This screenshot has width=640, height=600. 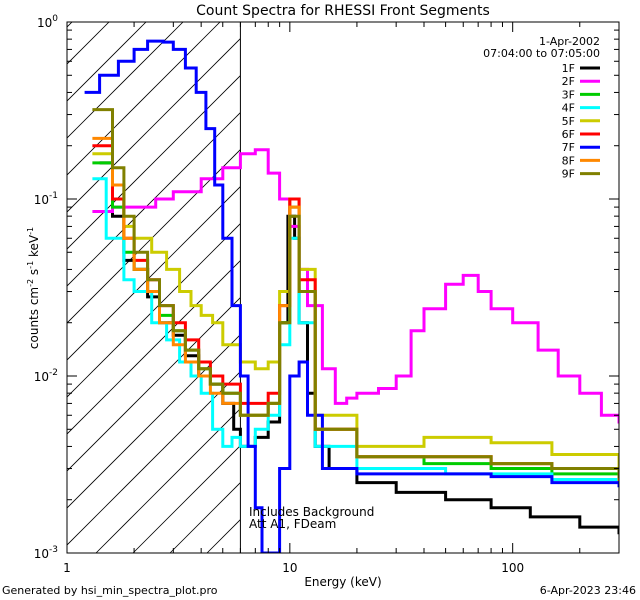 I want to click on svg-text: counts cm-2 s-1 keV-1, so click(x=33, y=288).